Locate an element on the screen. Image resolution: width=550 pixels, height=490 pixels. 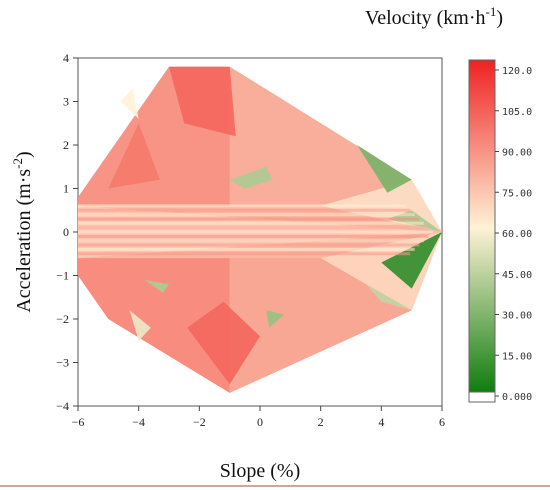
colorbar-tick-label: 120.0 is located at coordinates (517, 71).